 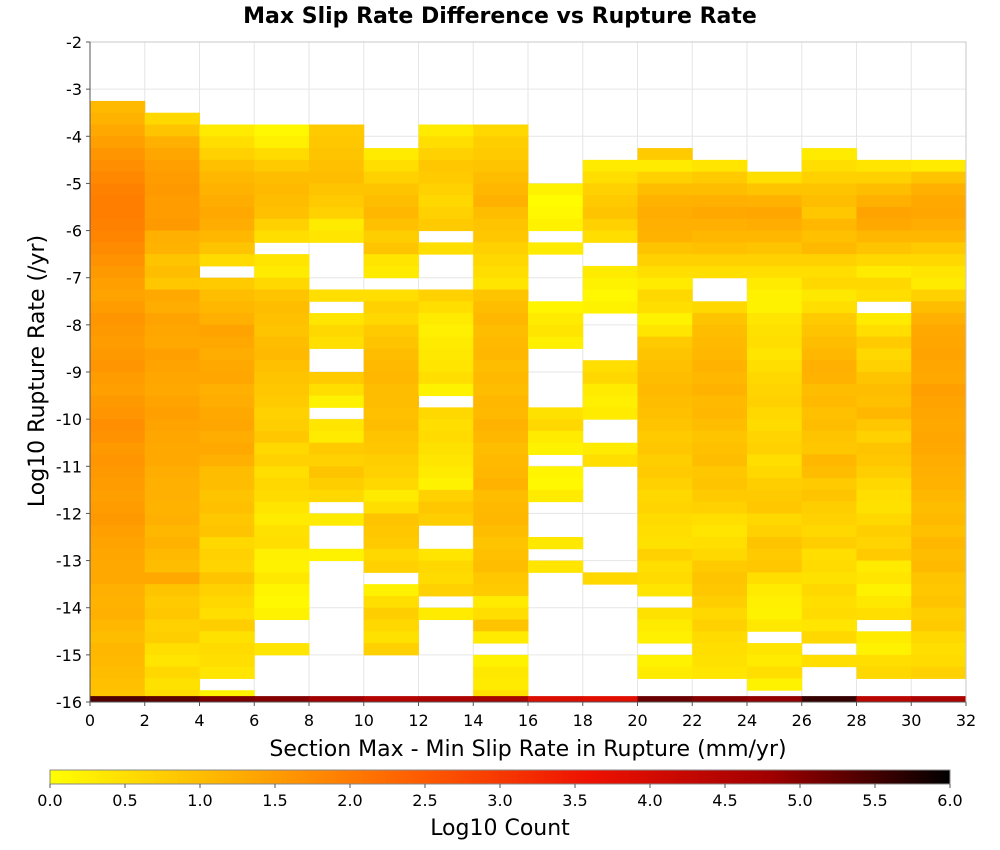 What do you see at coordinates (69, 419) in the screenshot?
I see `y-tick-label: -10` at bounding box center [69, 419].